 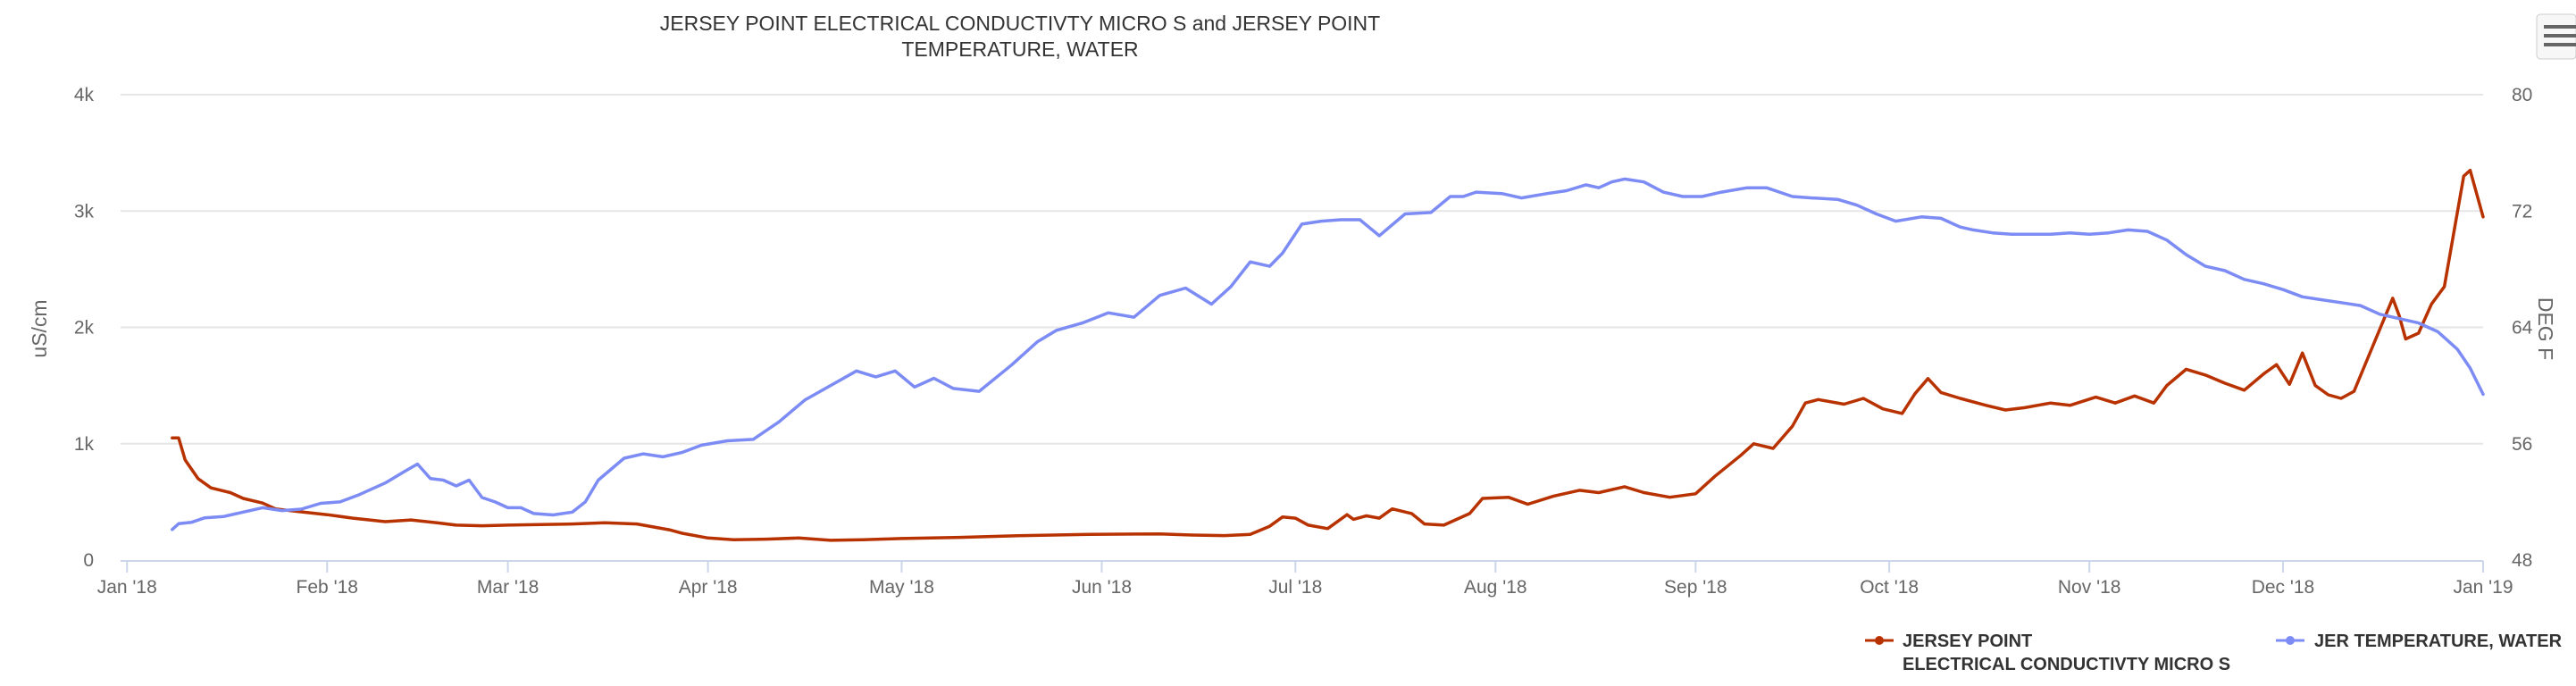 What do you see at coordinates (2522, 560) in the screenshot?
I see `y-right-tick-label: 48` at bounding box center [2522, 560].